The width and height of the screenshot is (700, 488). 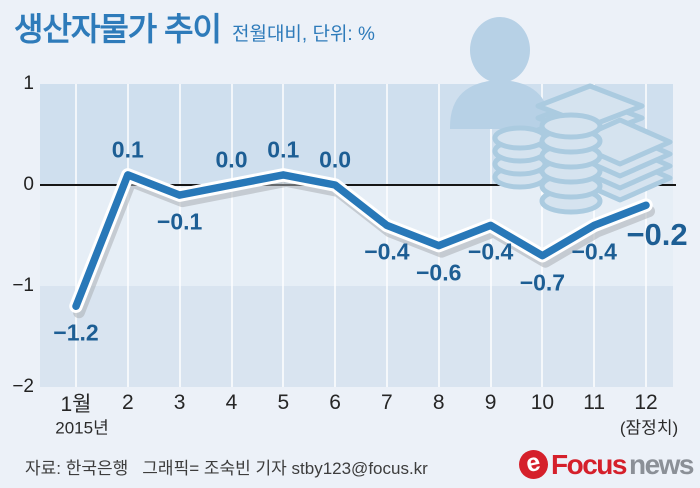 I want to click on x-tick-label: 8, so click(x=438, y=402).